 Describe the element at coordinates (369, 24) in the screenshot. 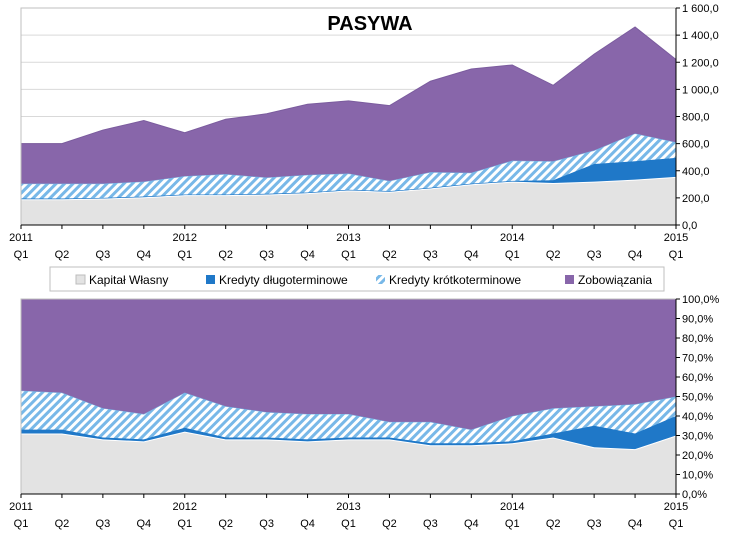

I see `chart-title: PASYWA` at that location.